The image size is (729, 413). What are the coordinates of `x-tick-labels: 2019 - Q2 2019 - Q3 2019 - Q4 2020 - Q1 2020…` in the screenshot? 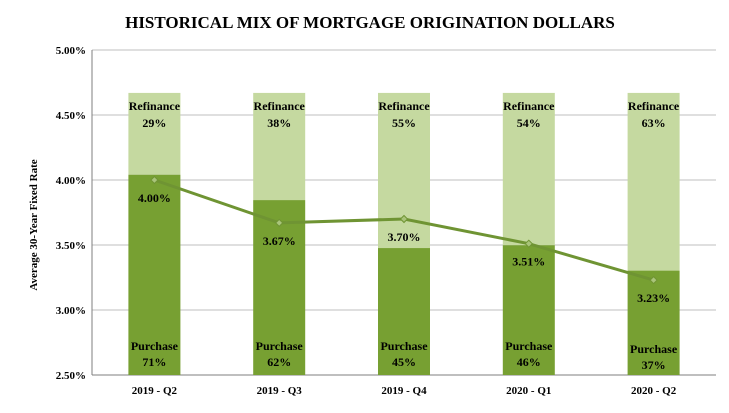 It's located at (404, 391).